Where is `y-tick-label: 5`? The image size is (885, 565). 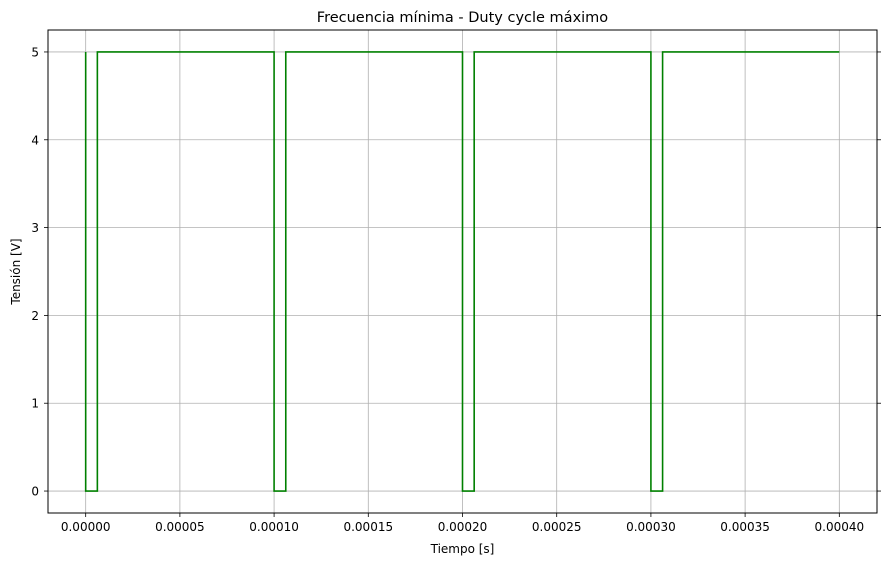 y-tick-label: 5 is located at coordinates (35, 52).